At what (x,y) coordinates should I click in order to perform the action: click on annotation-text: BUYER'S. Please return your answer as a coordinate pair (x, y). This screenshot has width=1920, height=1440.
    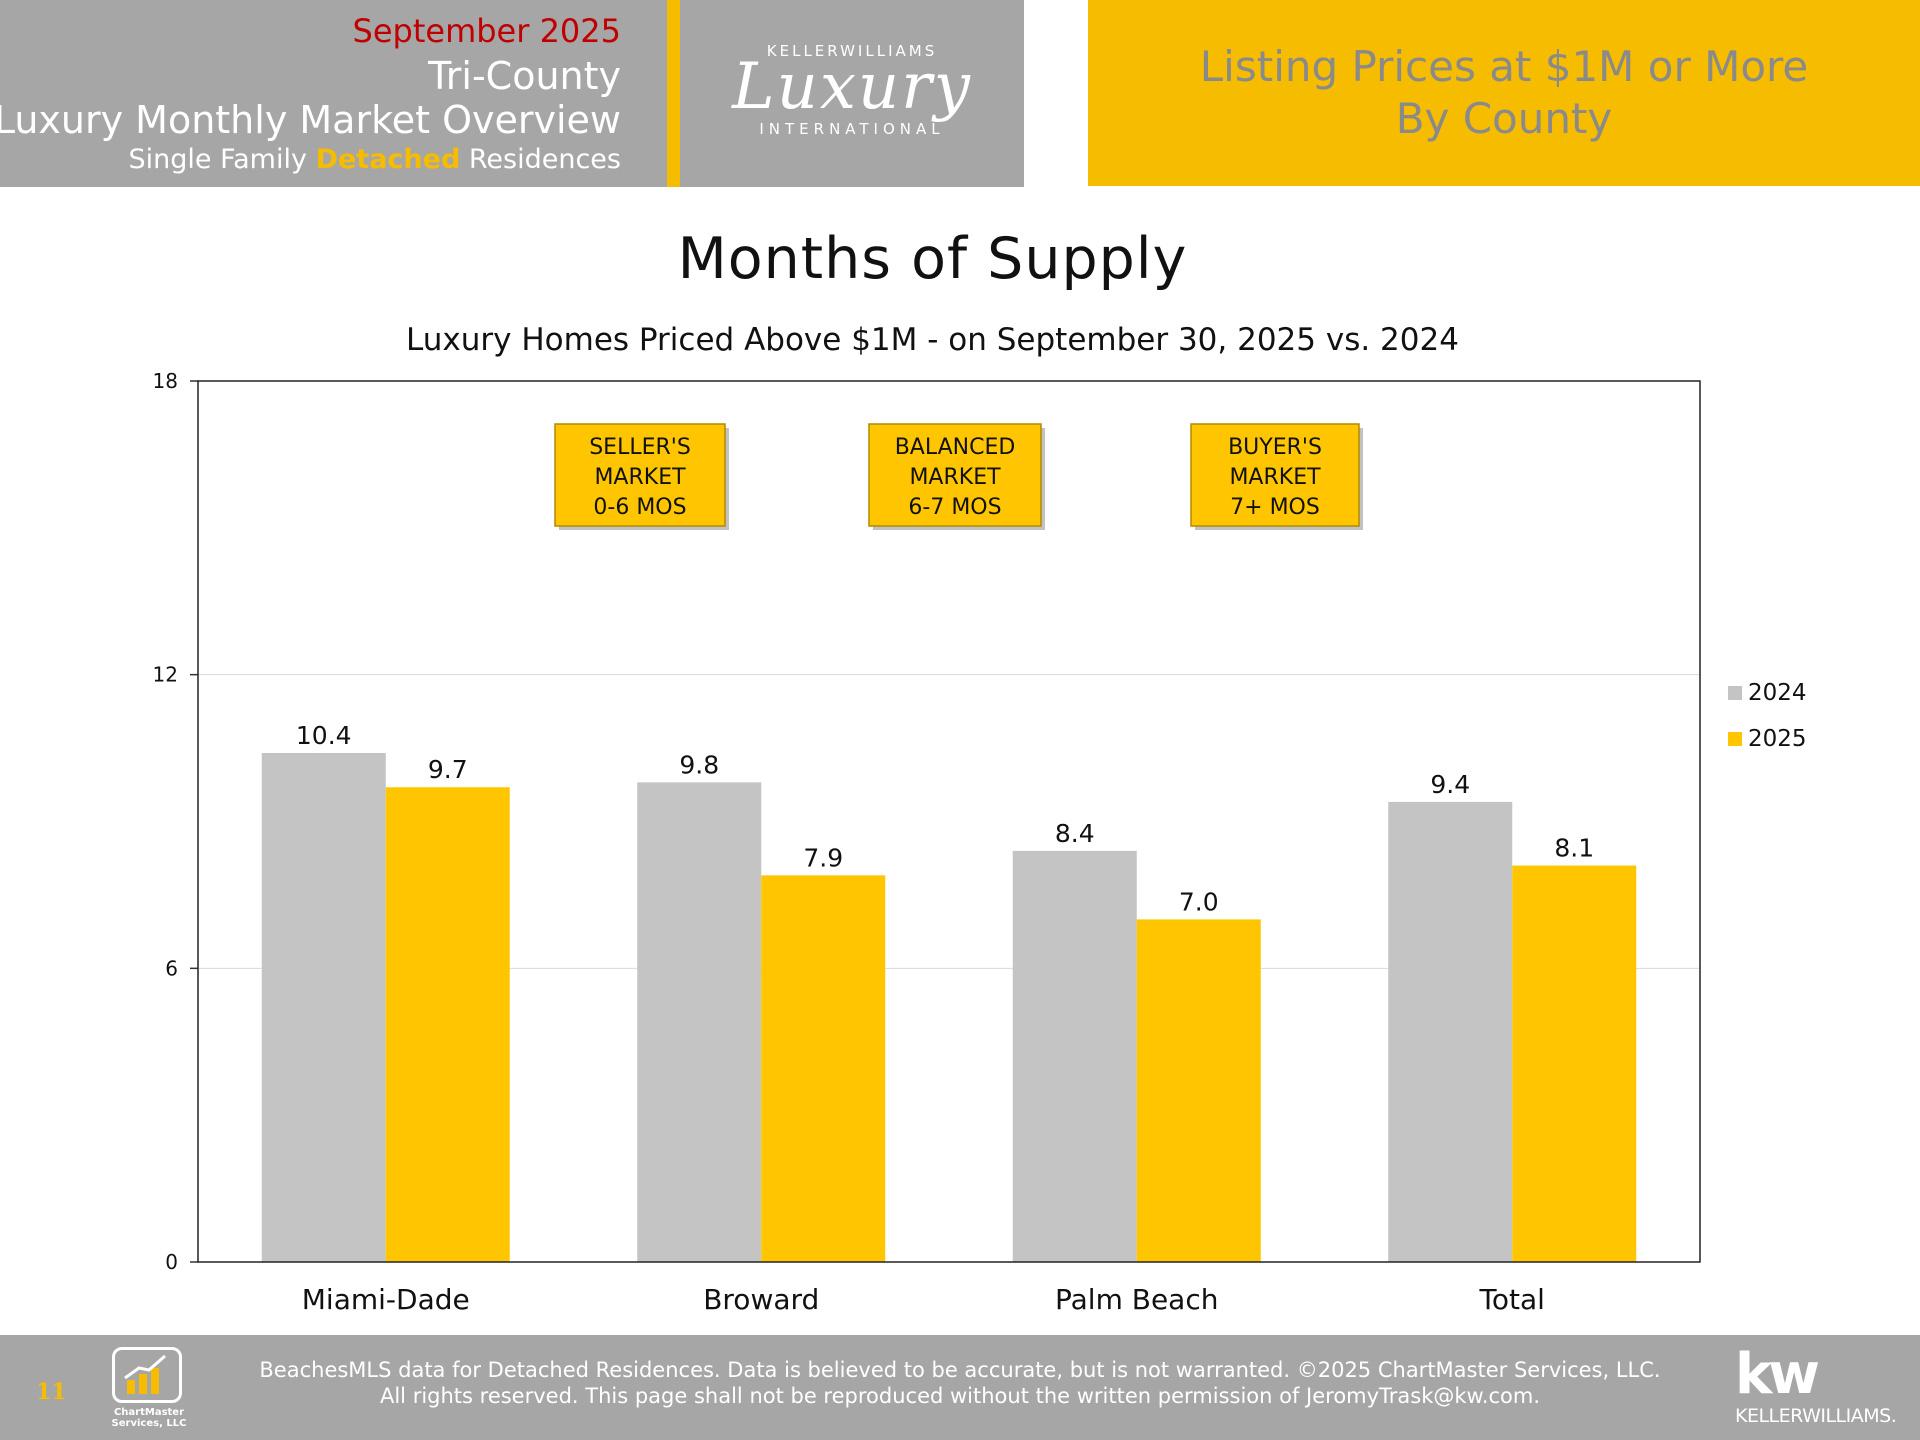
    Looking at the image, I should click on (1275, 447).